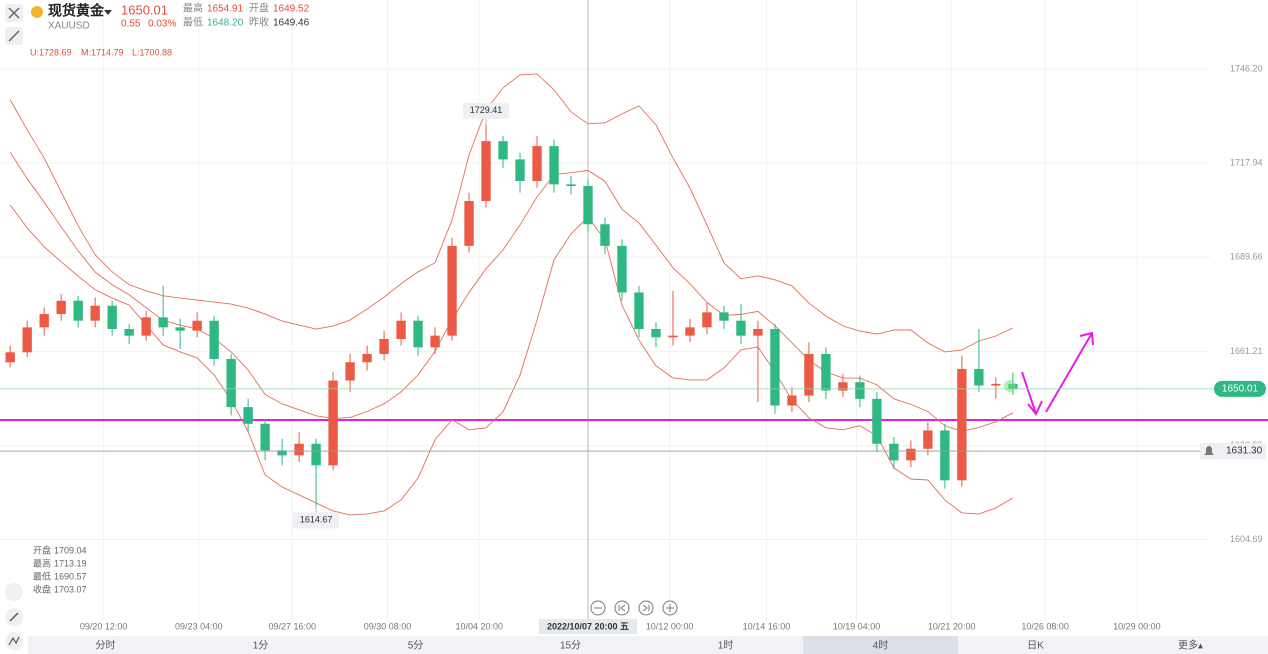  What do you see at coordinates (670, 608) in the screenshot?
I see `zoom-in-button` at bounding box center [670, 608].